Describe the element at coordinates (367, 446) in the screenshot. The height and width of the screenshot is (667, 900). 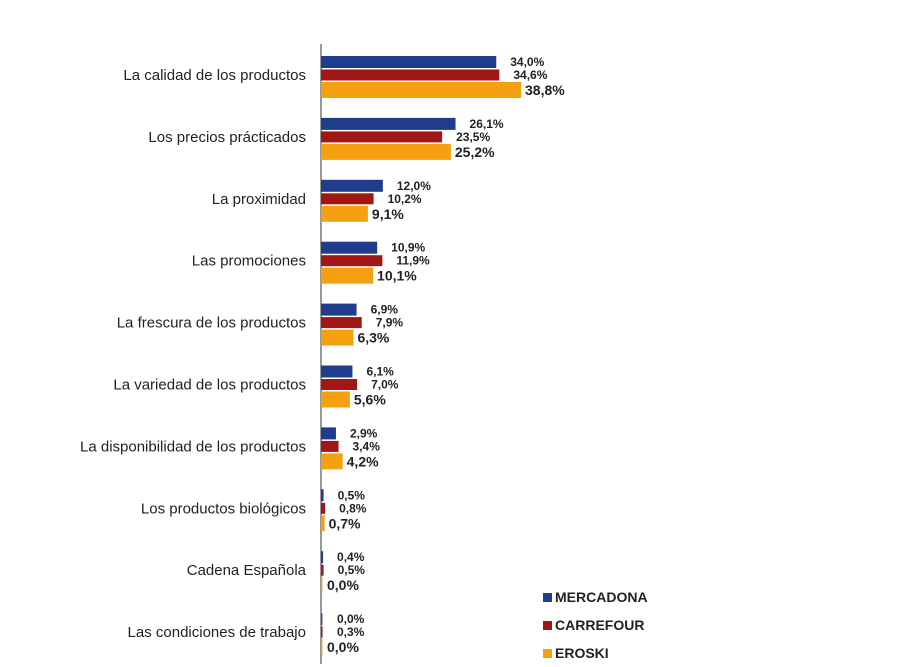
I see `data-label: 3,4%` at that location.